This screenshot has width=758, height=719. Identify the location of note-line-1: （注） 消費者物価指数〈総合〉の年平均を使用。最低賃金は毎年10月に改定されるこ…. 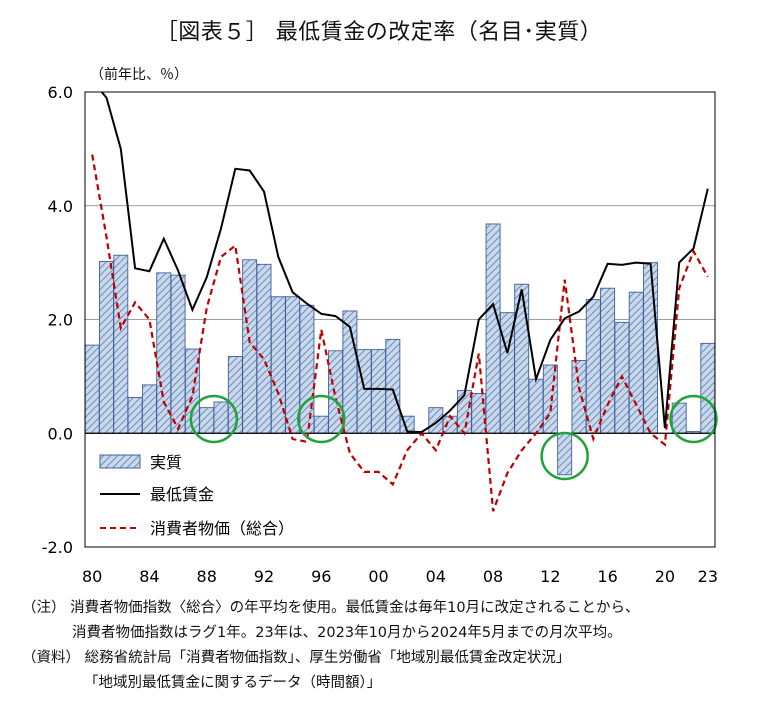
(331, 608).